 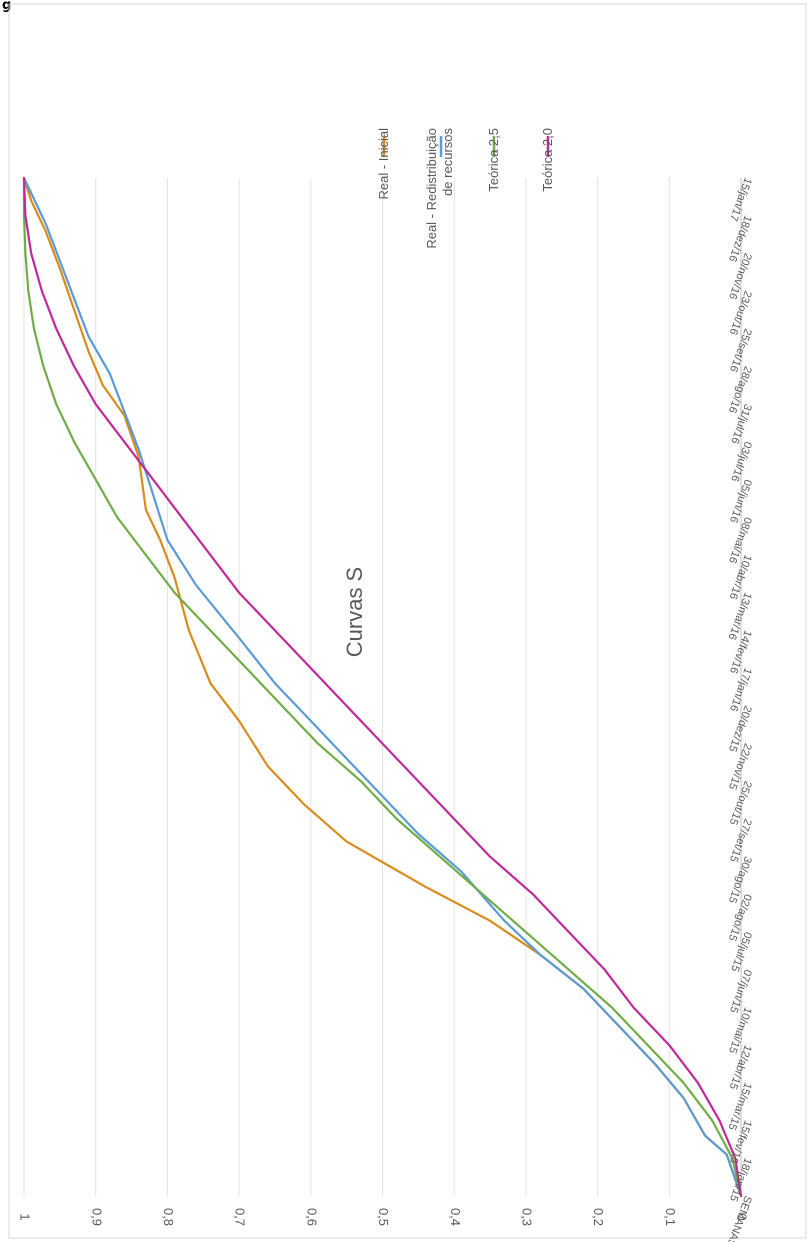 I want to click on y-tick-label: 0,4, so click(x=455, y=1217).